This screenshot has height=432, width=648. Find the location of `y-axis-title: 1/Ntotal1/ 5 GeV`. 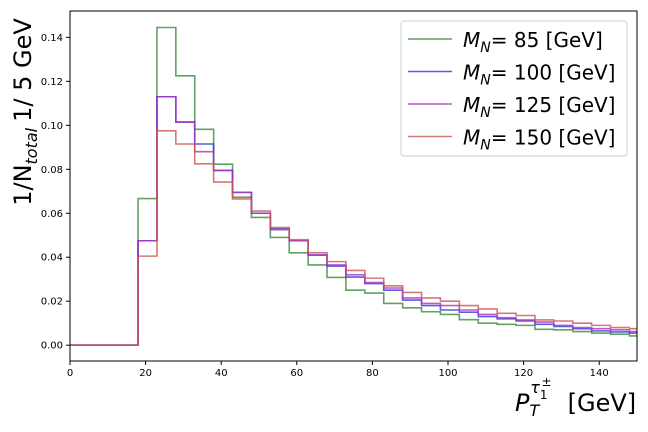

y-axis-title: 1/Ntotal1/ 5 GeV is located at coordinates (25, 112).